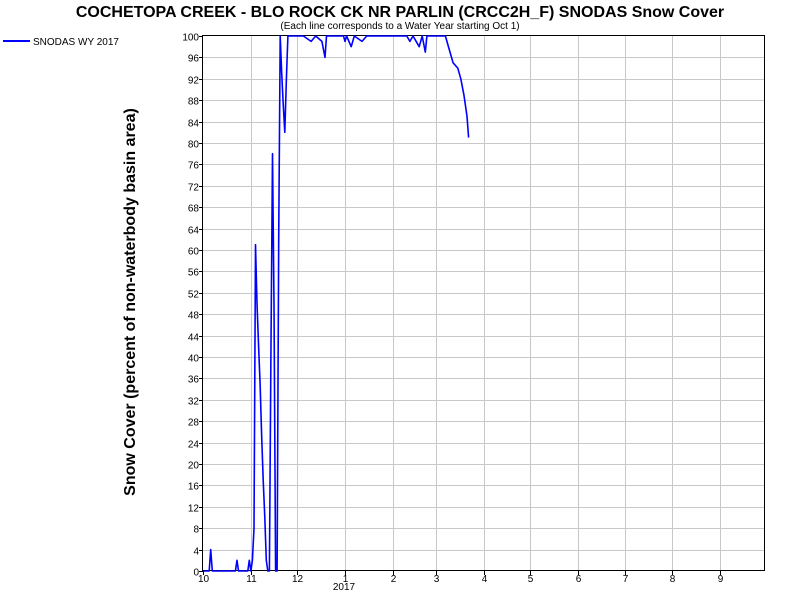 The image size is (800, 600). What do you see at coordinates (485, 579) in the screenshot?
I see `x-tick-label: 4` at bounding box center [485, 579].